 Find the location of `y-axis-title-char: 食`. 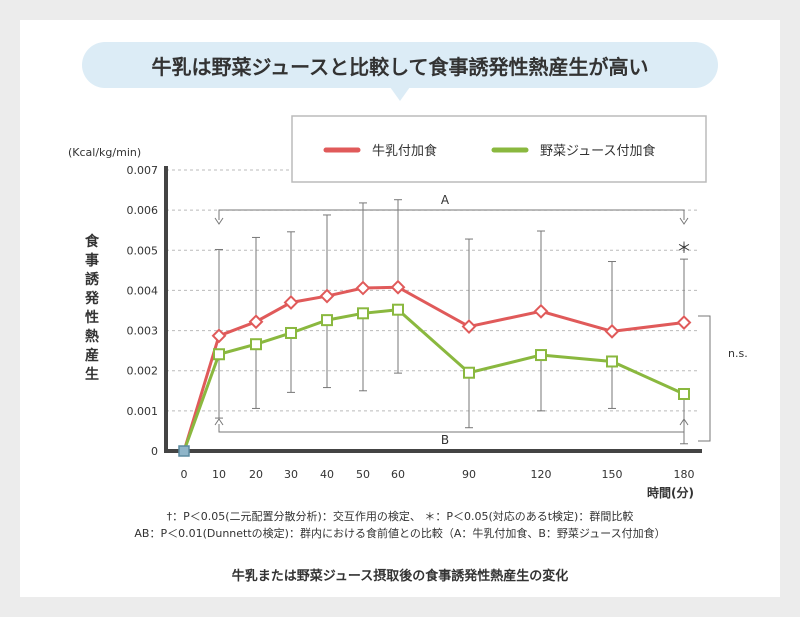

y-axis-title-char: 食 is located at coordinates (92, 241).